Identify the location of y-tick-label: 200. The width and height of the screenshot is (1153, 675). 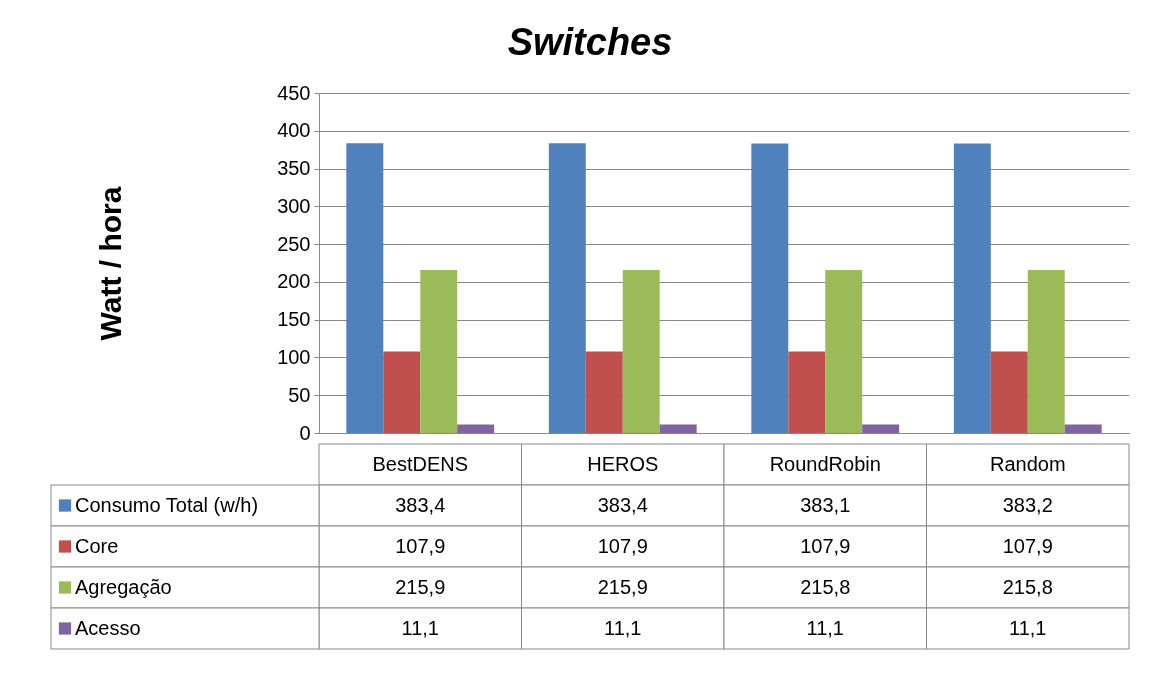
(294, 281).